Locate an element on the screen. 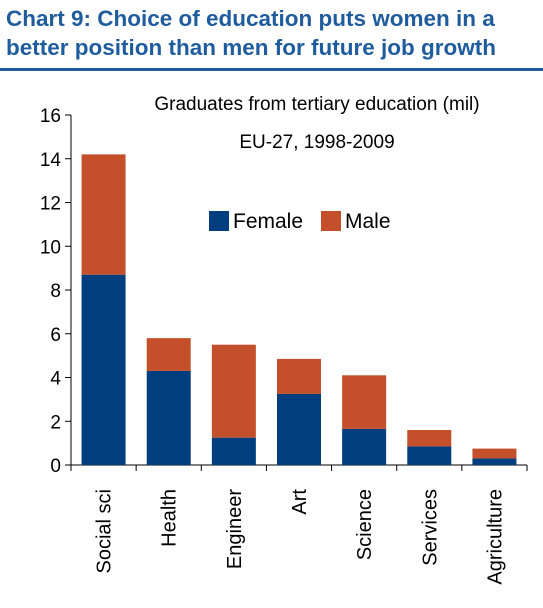 The image size is (543, 608). x-tick-label: Services is located at coordinates (430, 527).